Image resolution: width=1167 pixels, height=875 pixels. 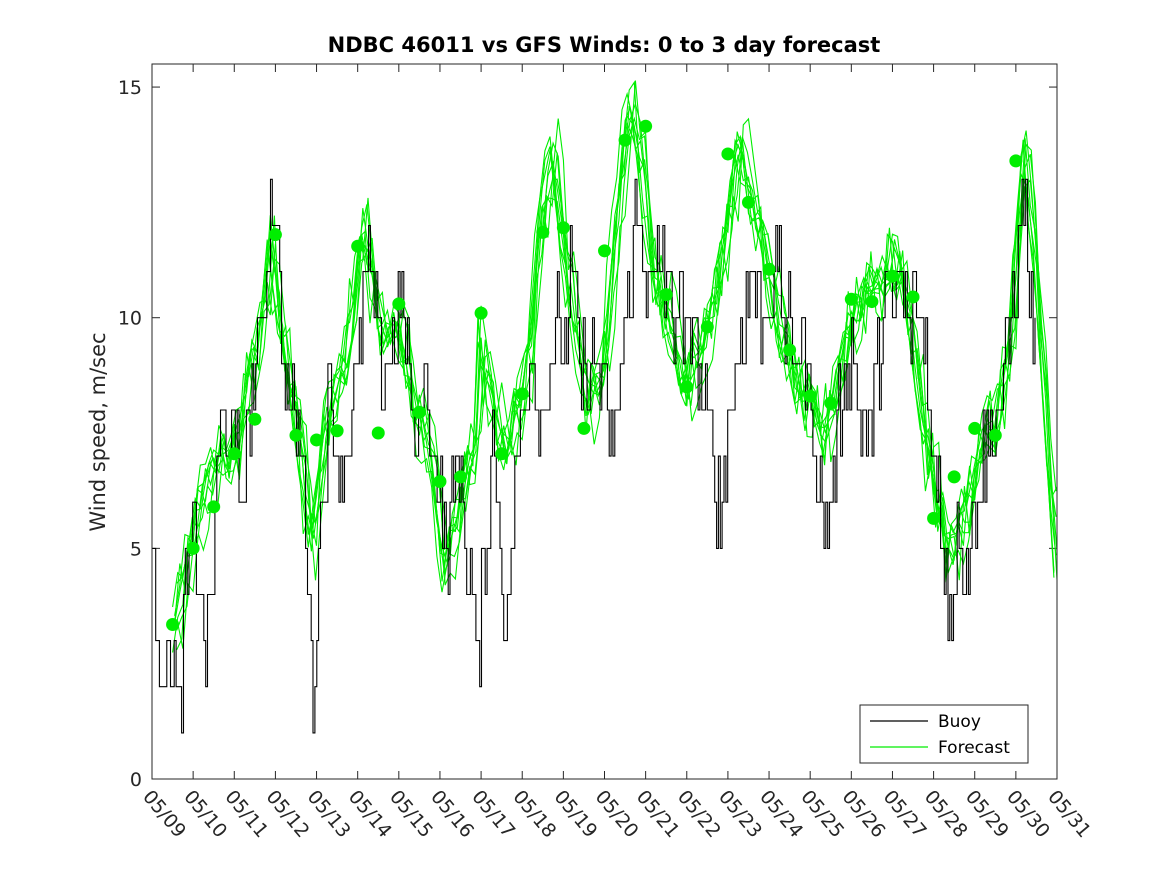 I want to click on x-tick-label: 05/11, so click(x=246, y=814).